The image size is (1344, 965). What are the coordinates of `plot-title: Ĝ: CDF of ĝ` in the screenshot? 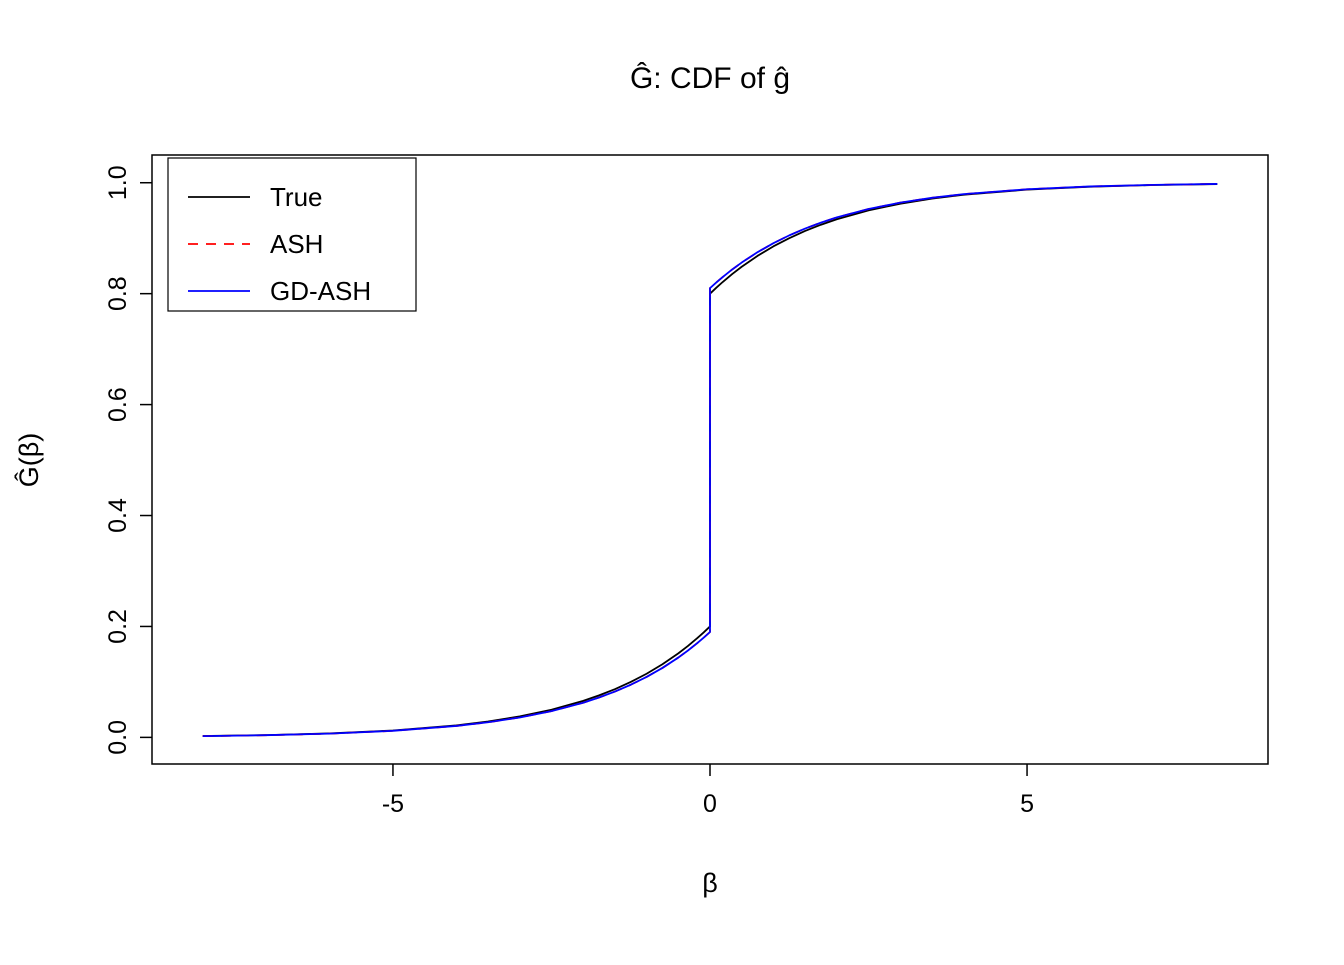 It's located at (710, 78).